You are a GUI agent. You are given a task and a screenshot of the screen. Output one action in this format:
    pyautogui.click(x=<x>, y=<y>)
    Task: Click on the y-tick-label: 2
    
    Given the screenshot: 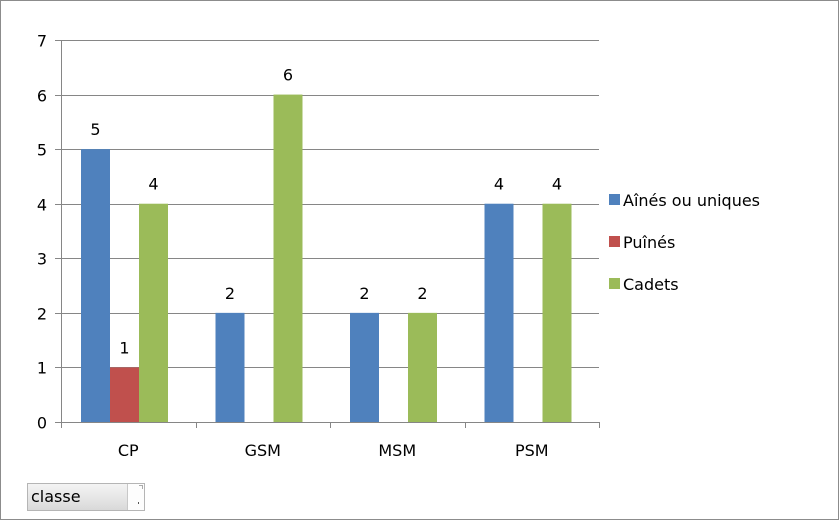 What is the action you would take?
    pyautogui.click(x=42, y=314)
    